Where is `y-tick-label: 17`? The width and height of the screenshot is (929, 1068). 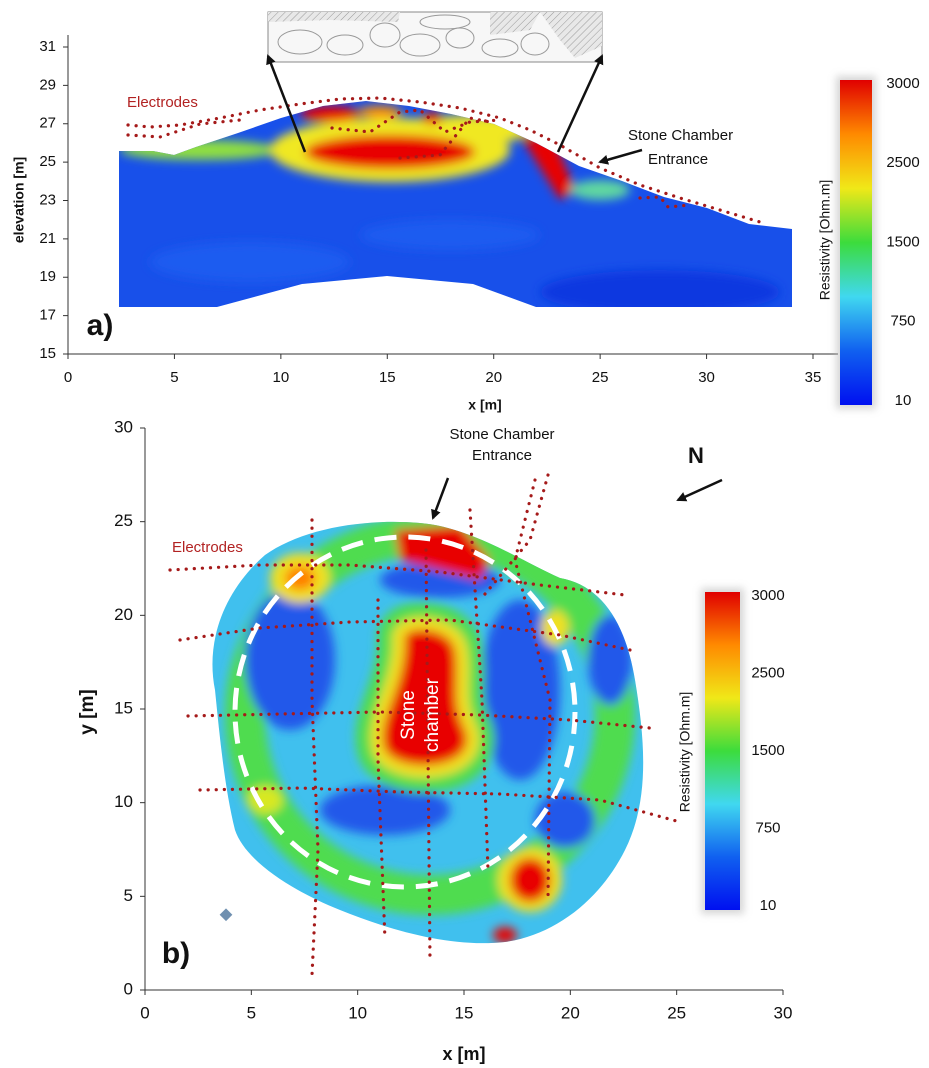
y-tick-label: 17 is located at coordinates (47, 315).